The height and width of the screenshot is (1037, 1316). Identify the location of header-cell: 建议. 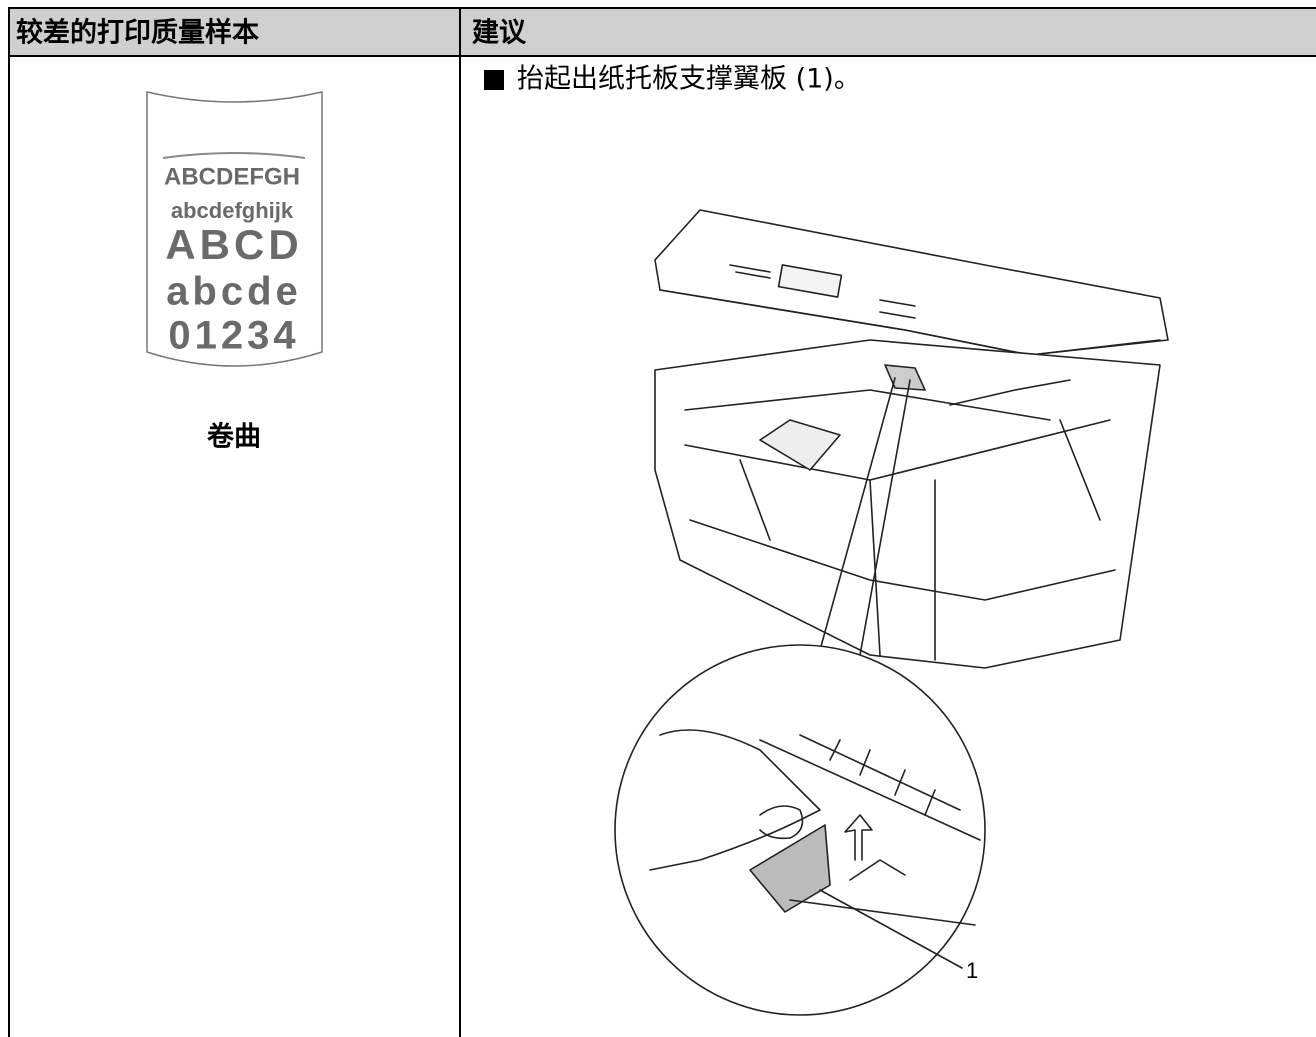
(499, 33).